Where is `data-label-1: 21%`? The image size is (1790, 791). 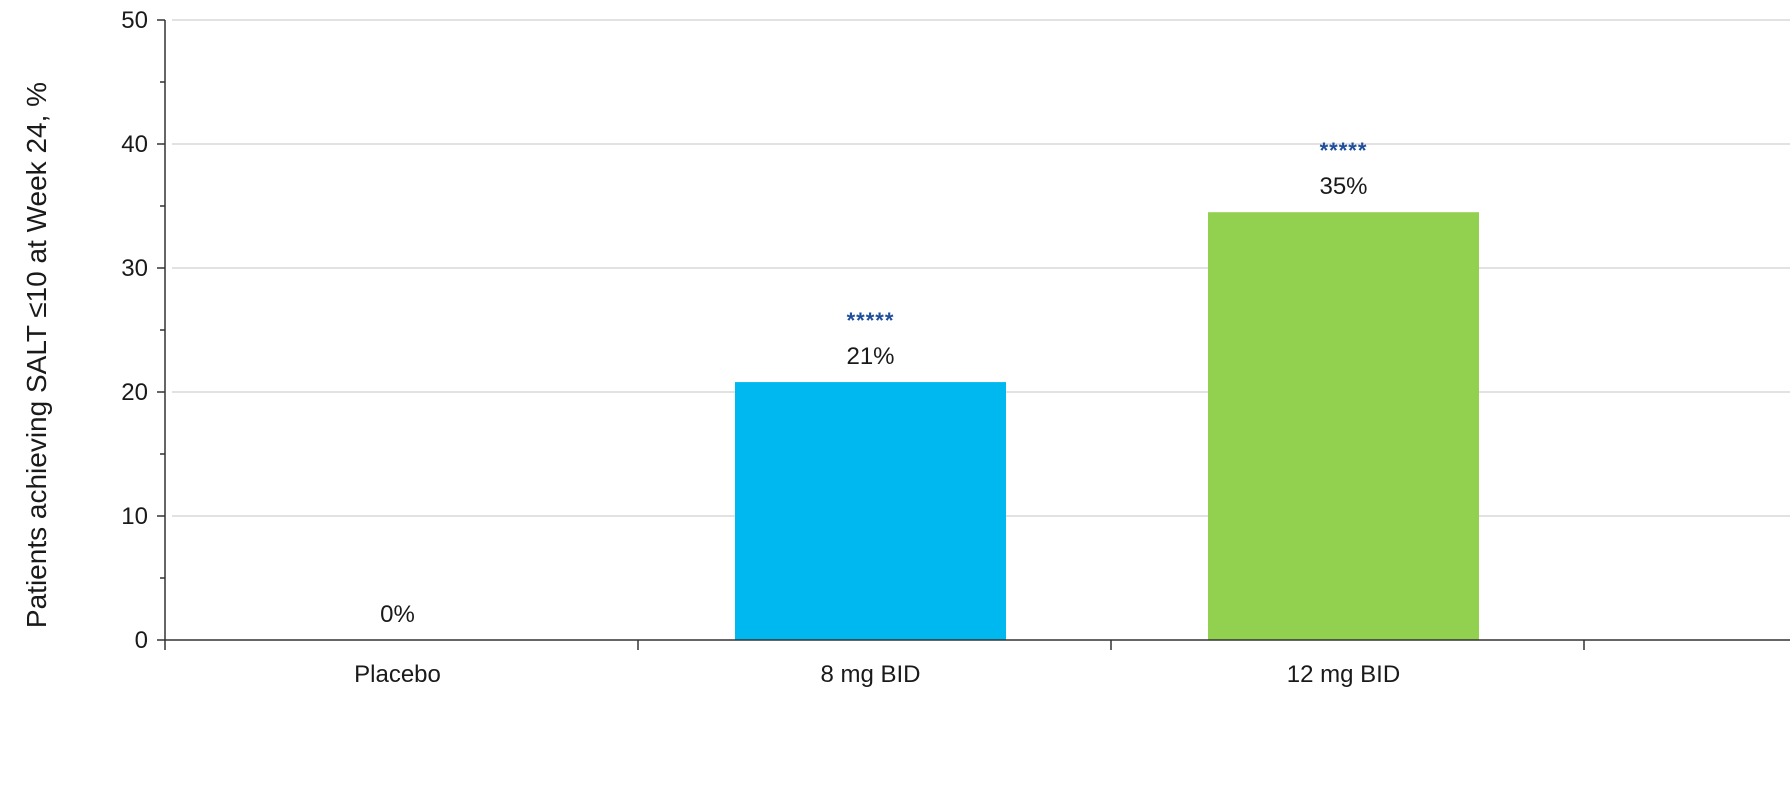 data-label-1: 21% is located at coordinates (870, 356).